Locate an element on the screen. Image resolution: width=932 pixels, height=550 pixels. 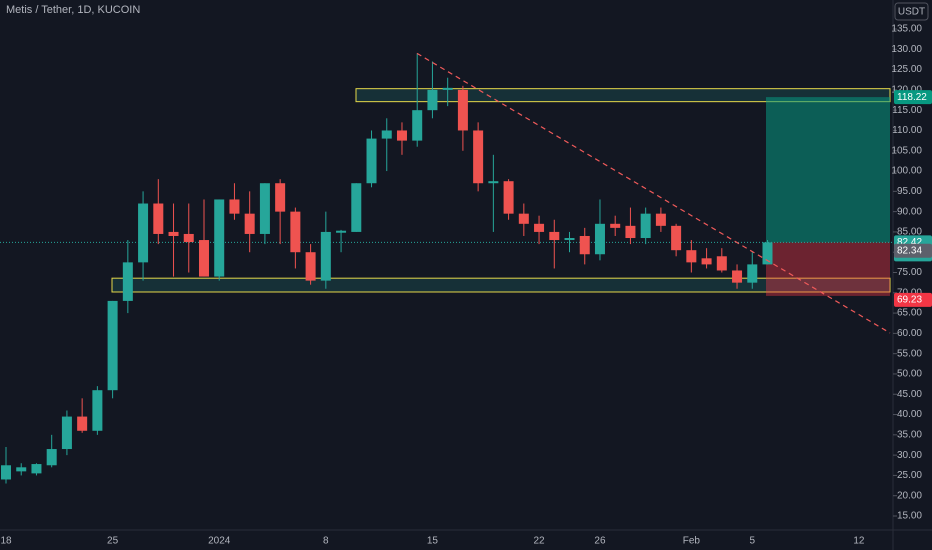
other-price-label: 82.34 is located at coordinates (909, 250).